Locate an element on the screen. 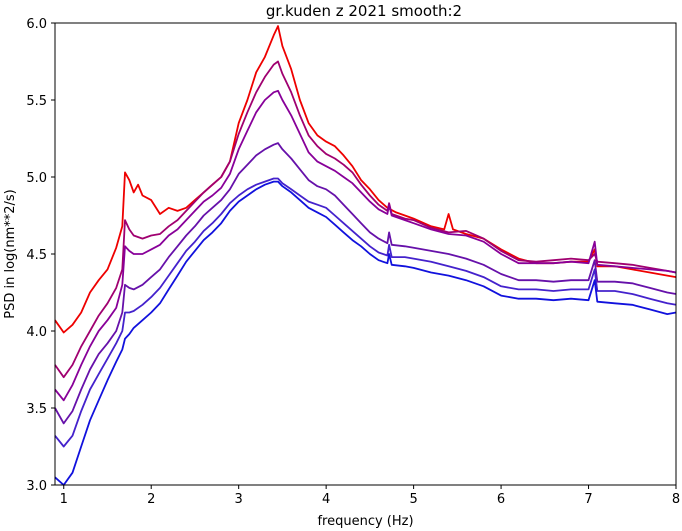  x-tick-label: 5 is located at coordinates (413, 499).